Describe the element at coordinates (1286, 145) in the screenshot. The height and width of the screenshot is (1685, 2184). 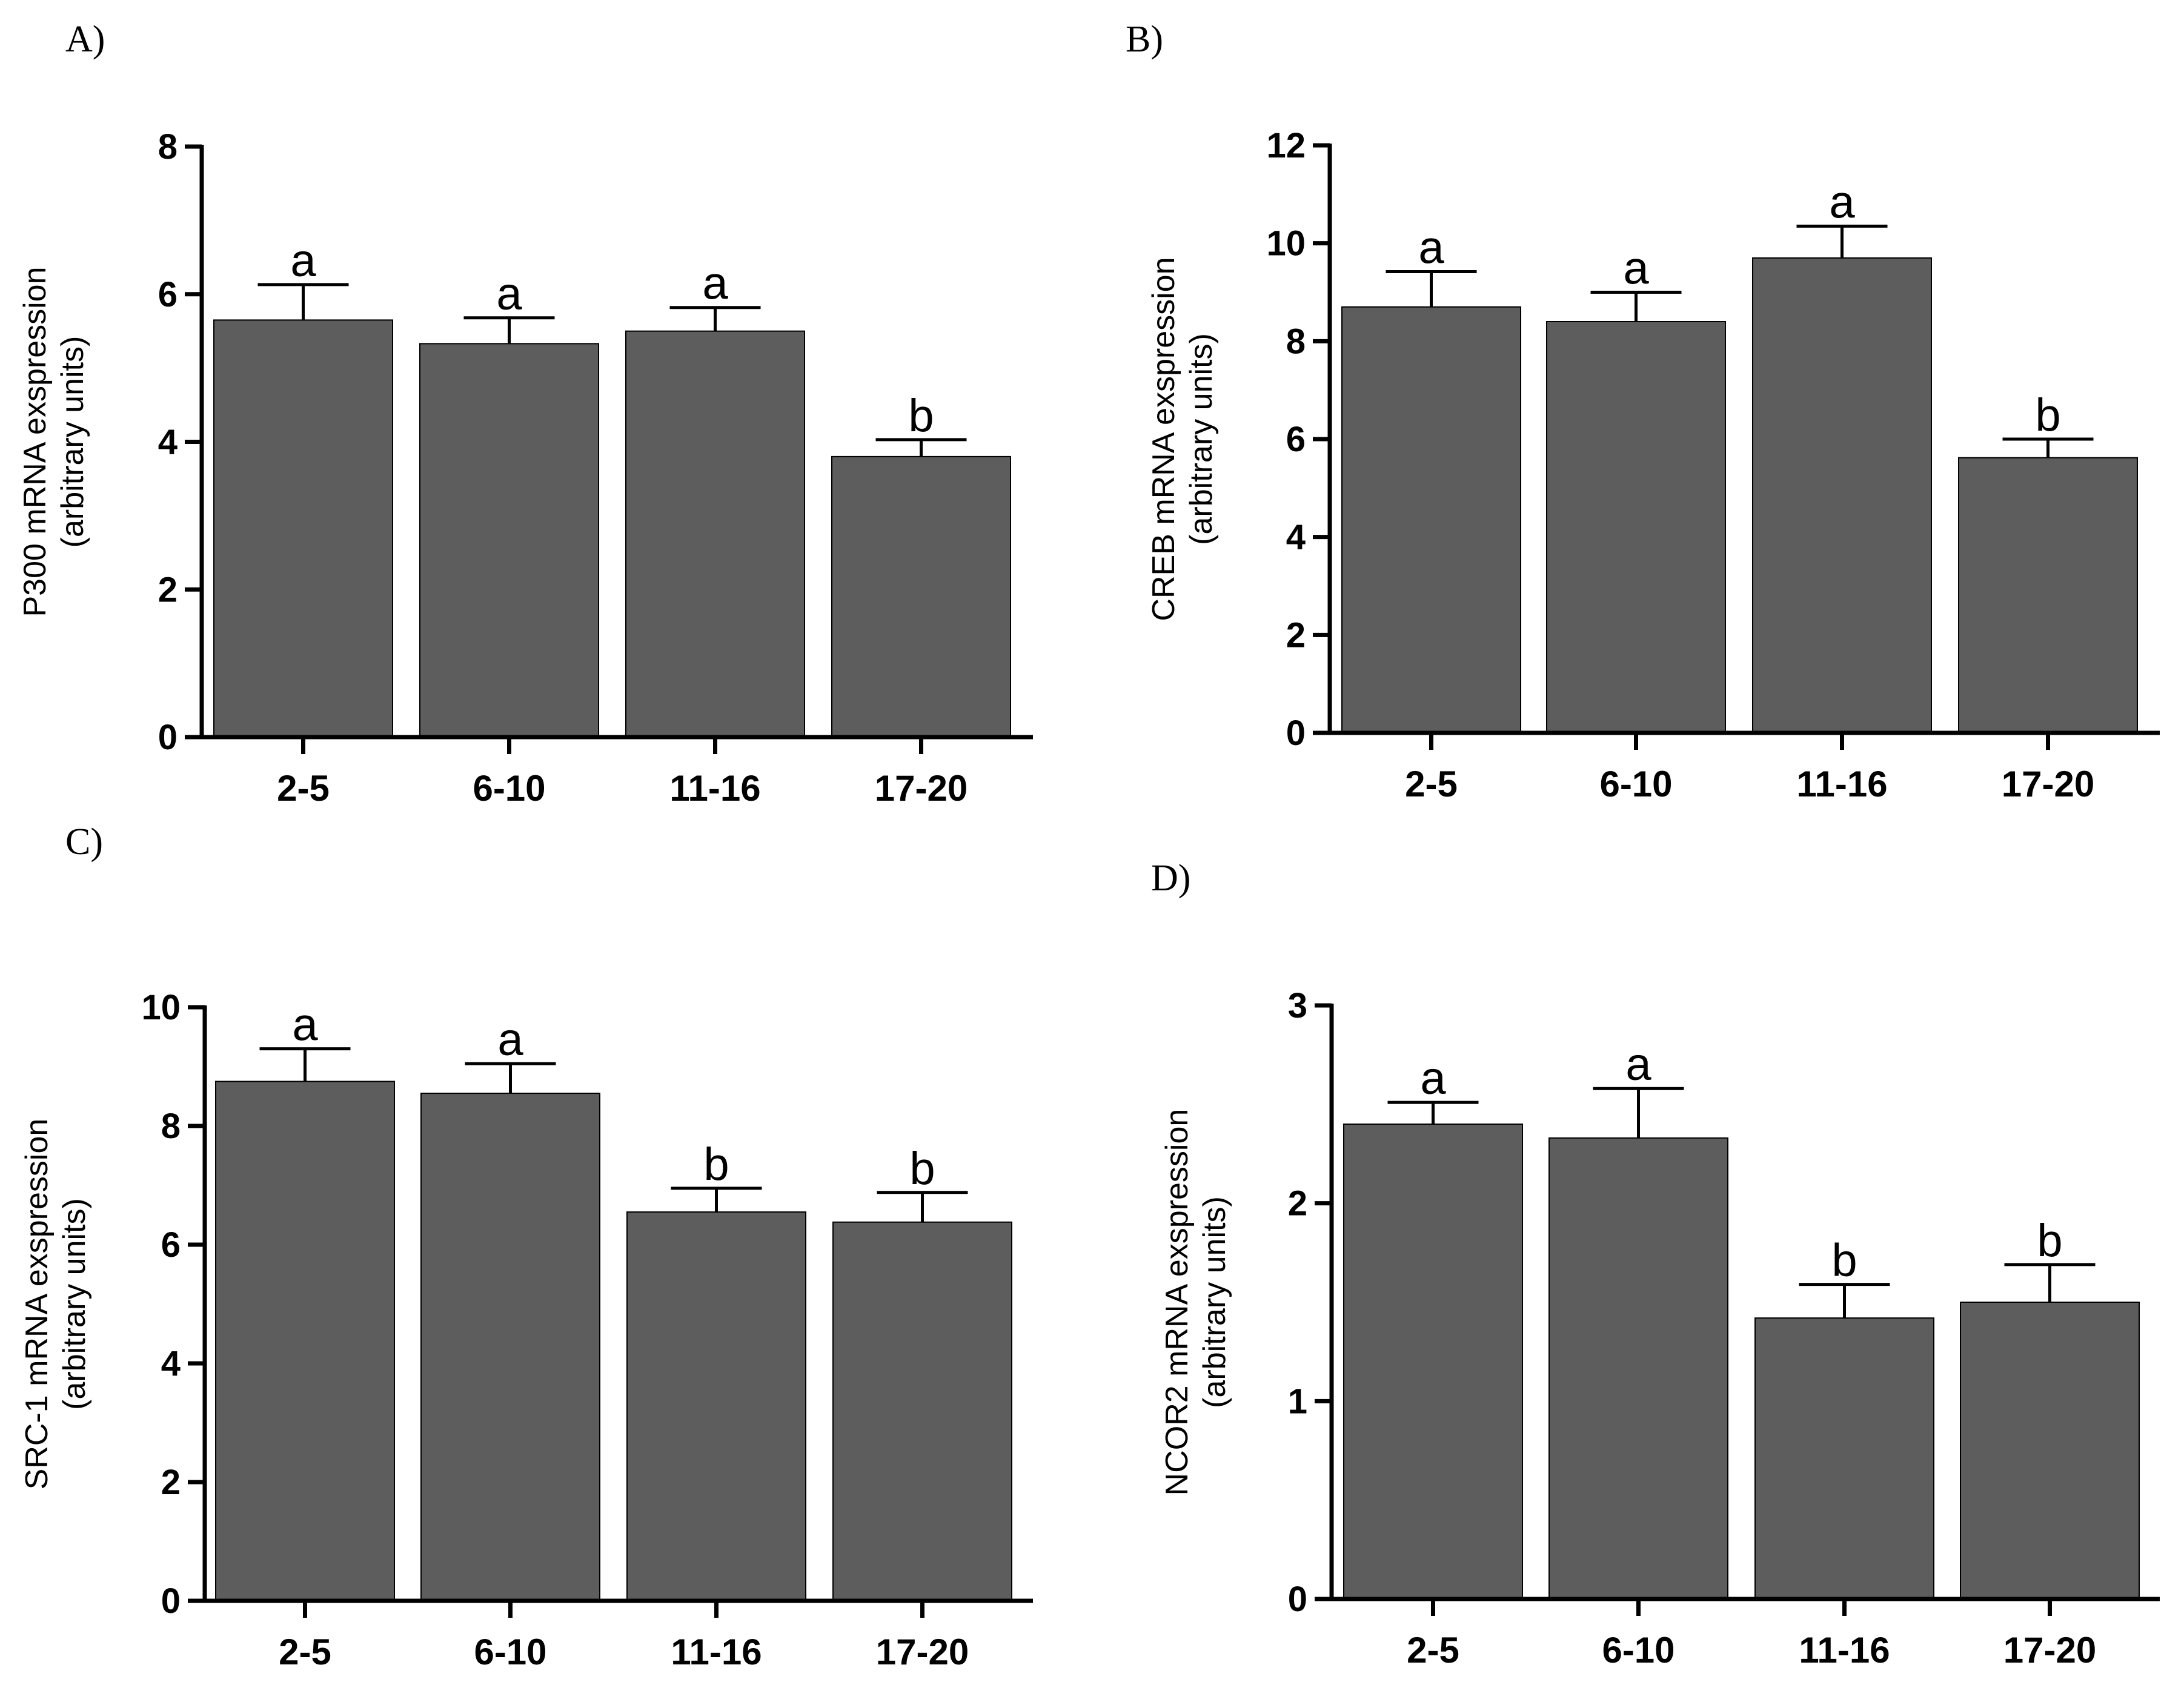
I see `y-tick-label: 12` at that location.